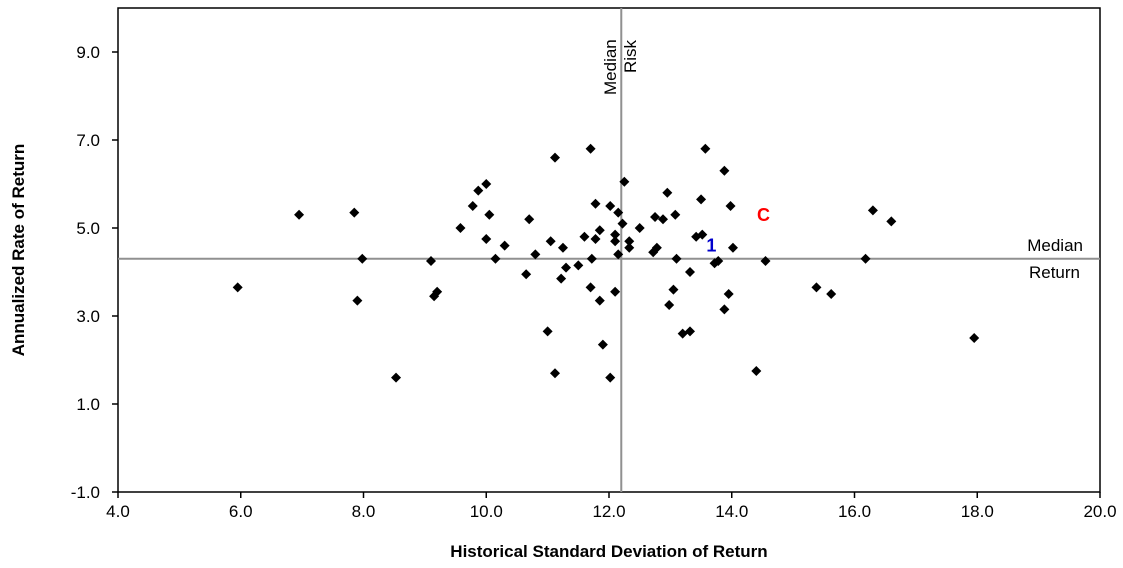  I want to click on median-risk-label-line1: Median, so click(610, 67).